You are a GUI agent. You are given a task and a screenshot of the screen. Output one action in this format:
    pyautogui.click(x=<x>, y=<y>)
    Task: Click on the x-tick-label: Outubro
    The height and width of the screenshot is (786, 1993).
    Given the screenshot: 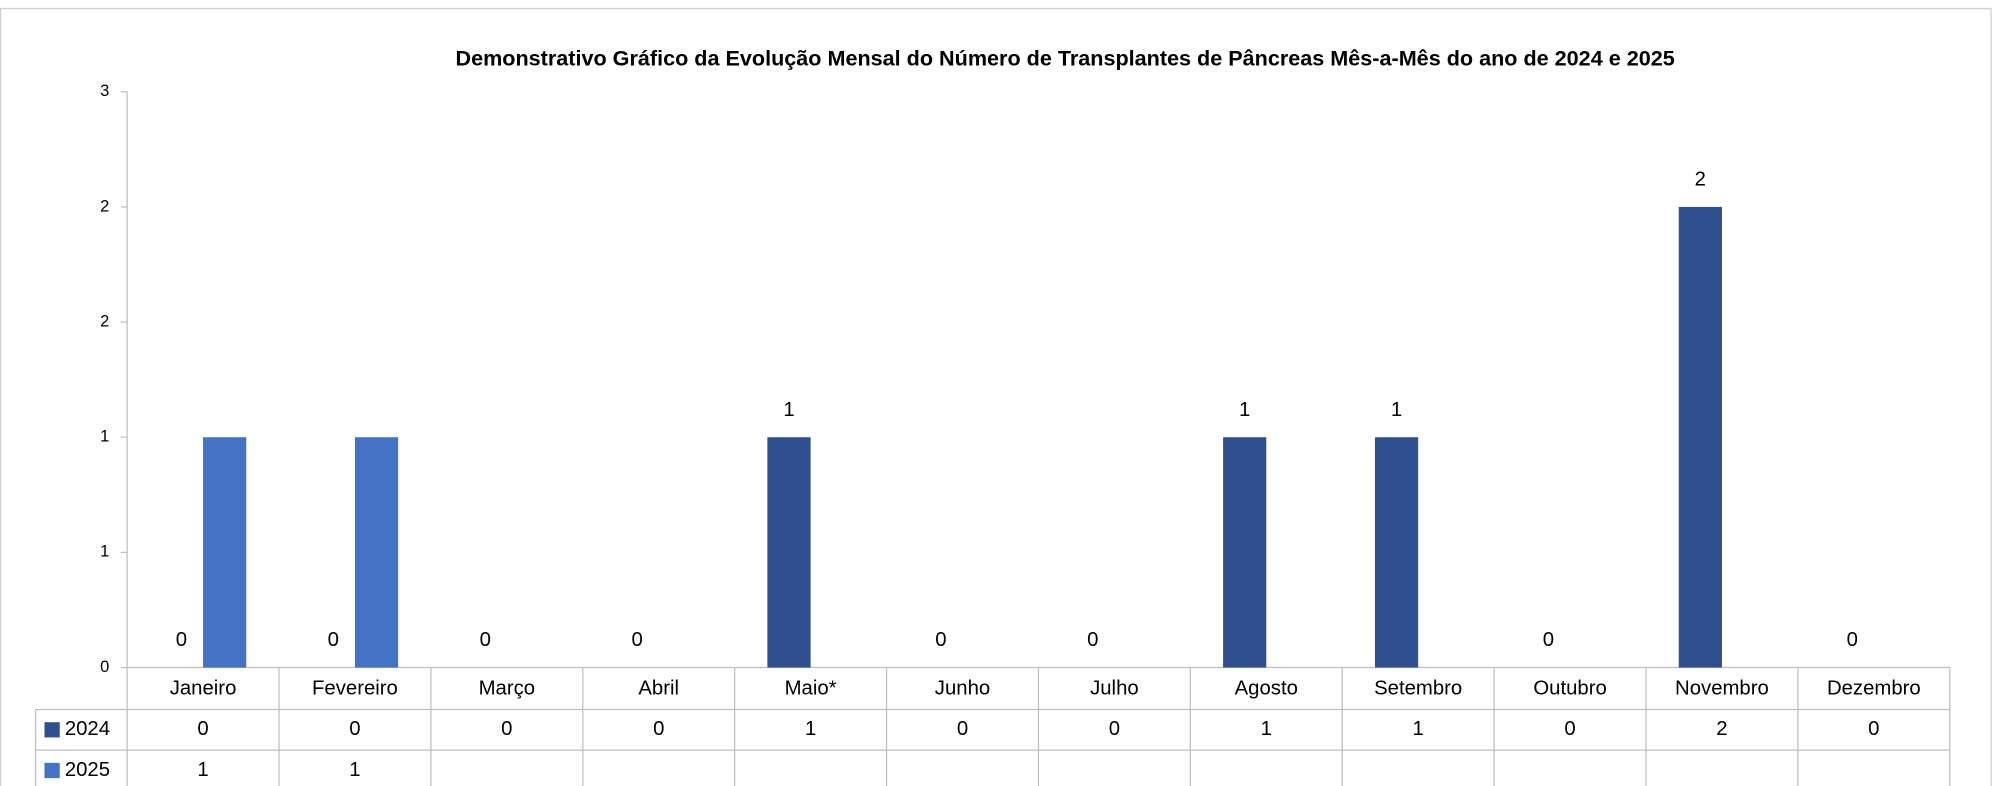 What is the action you would take?
    pyautogui.click(x=1569, y=689)
    